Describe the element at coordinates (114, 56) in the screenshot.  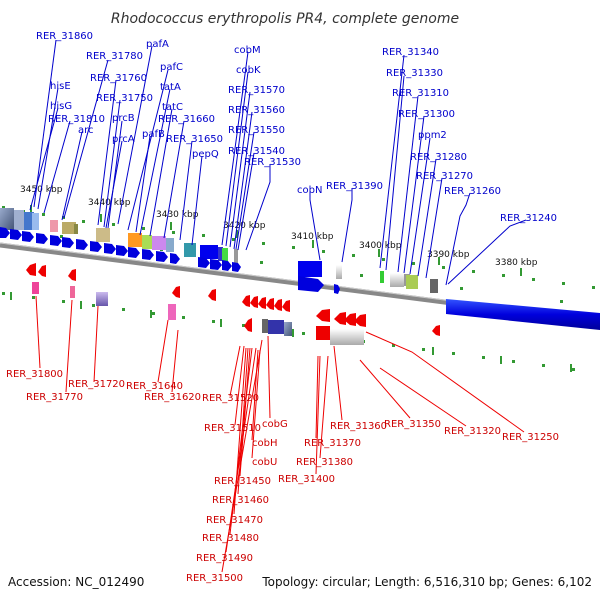
I see `gene-label: RER_31780` at that location.